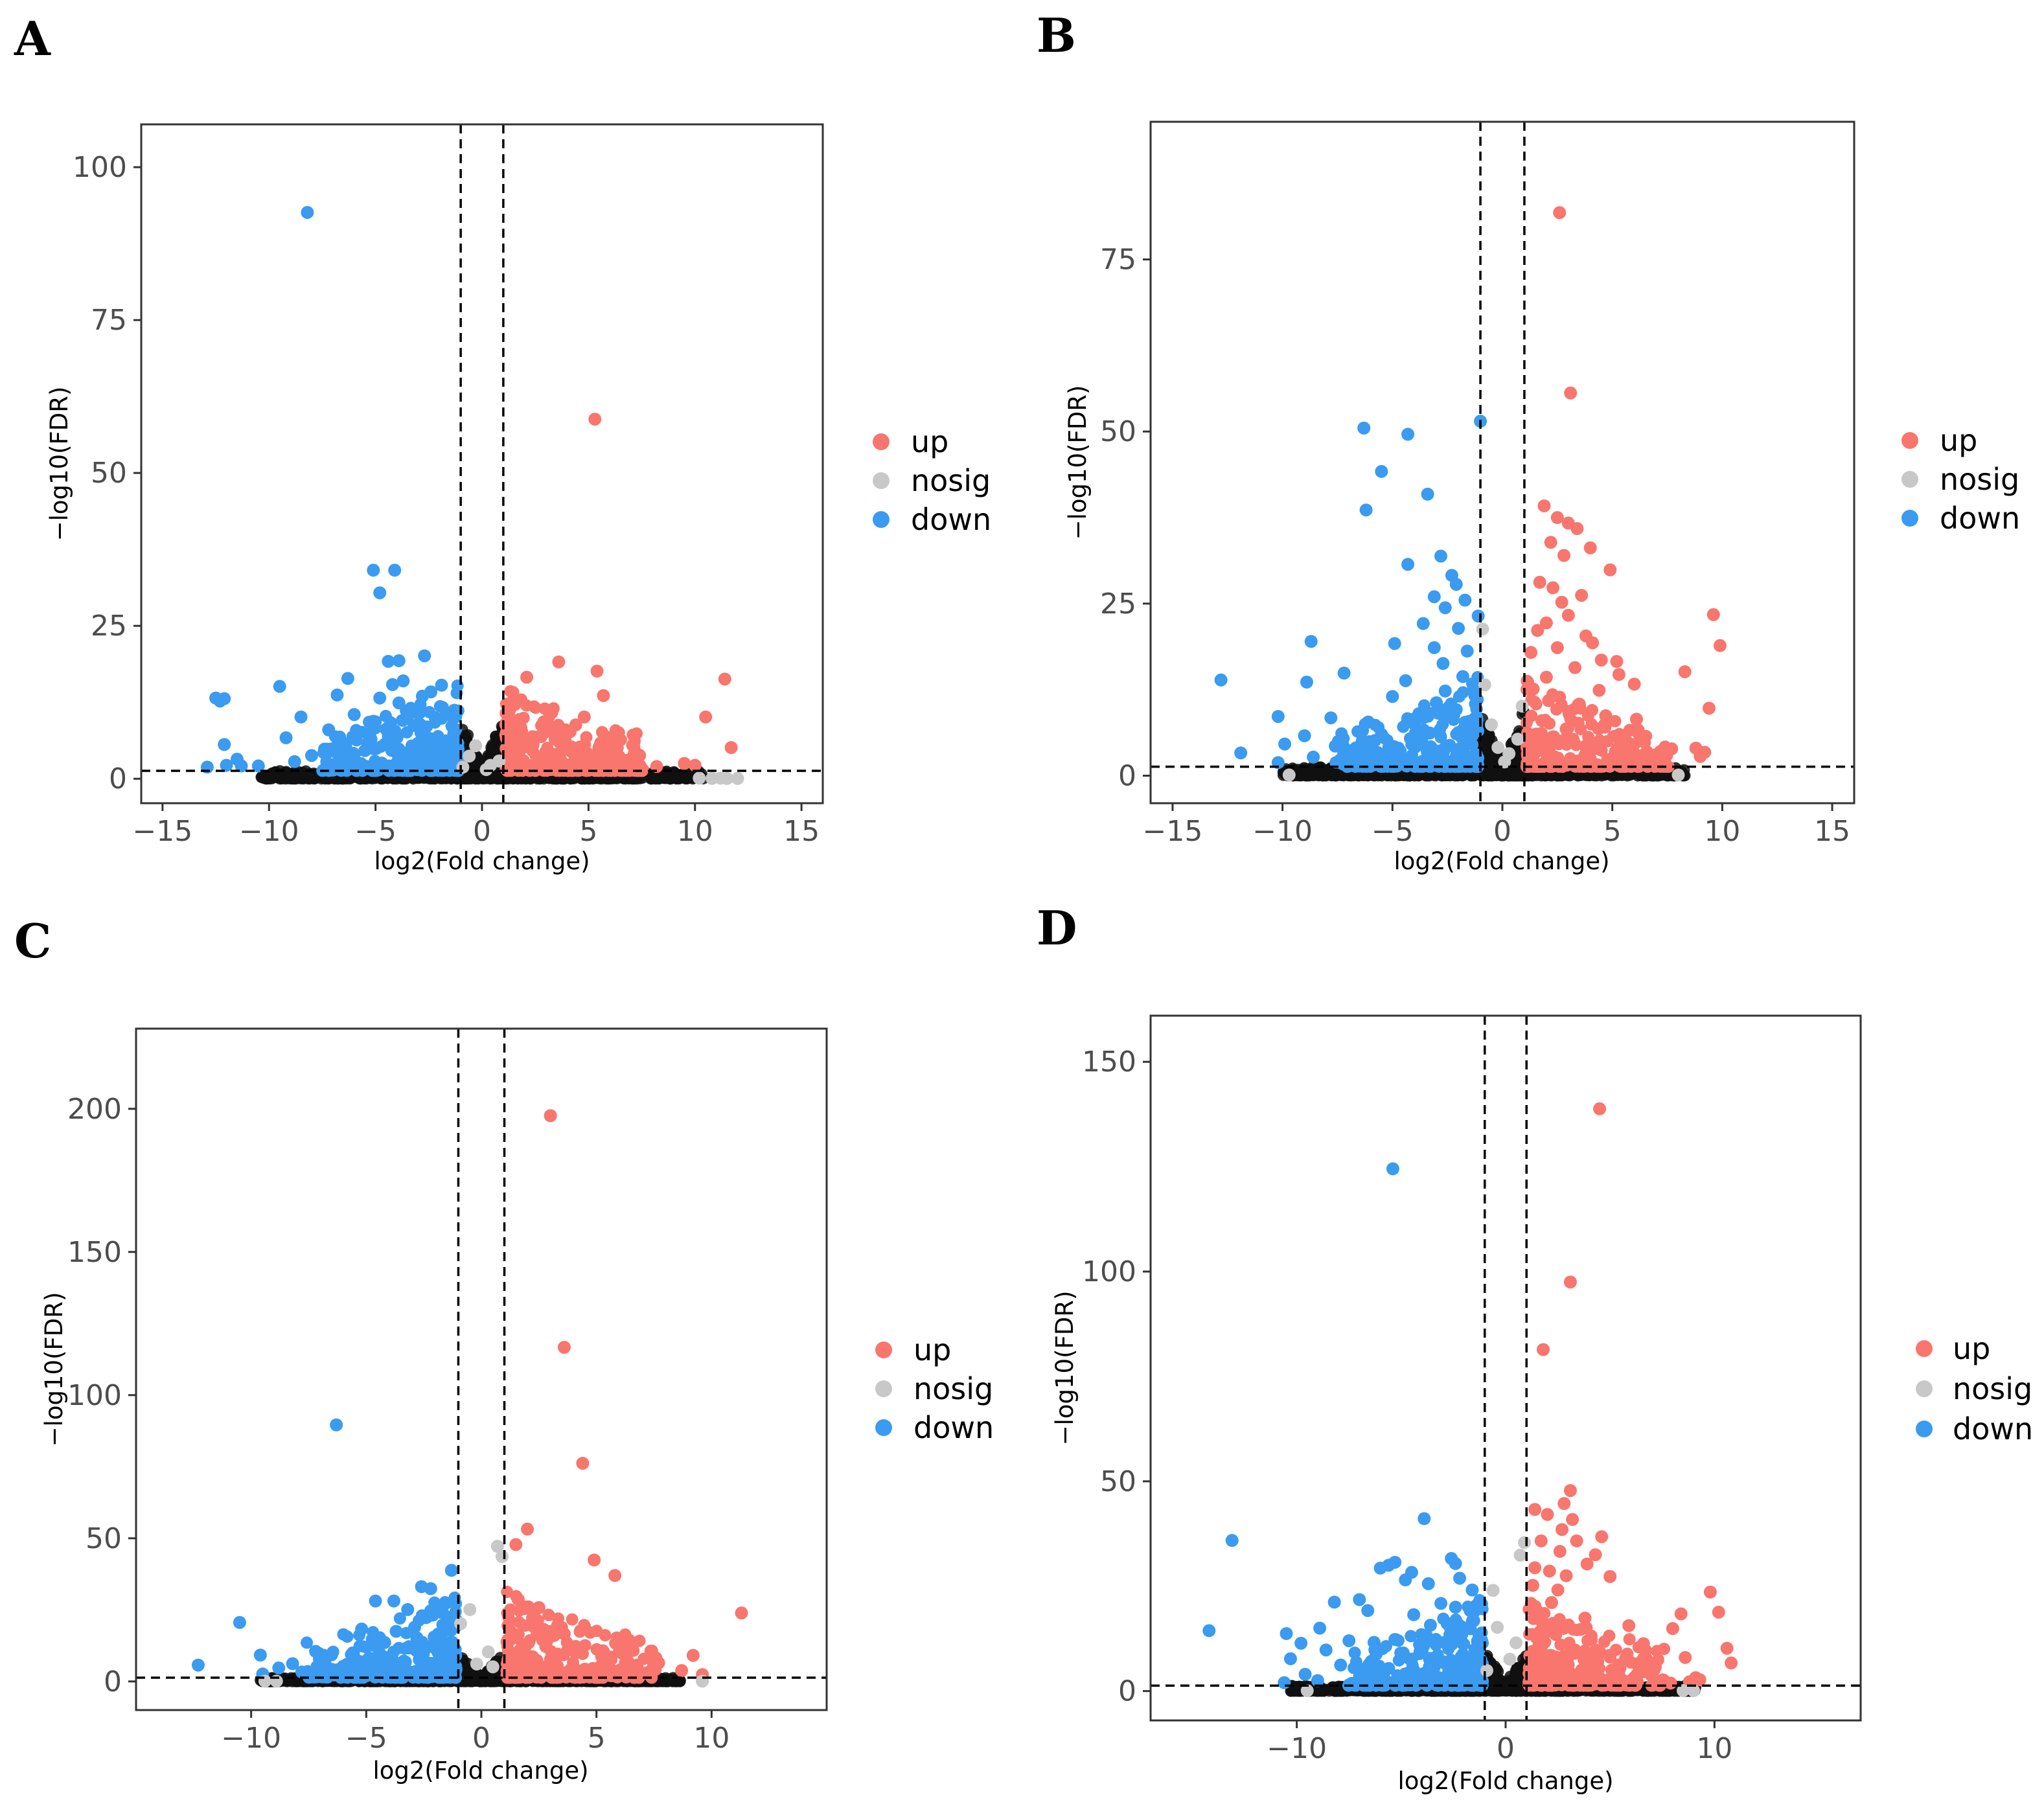 The width and height of the screenshot is (2044, 1815). Describe the element at coordinates (932, 481) in the screenshot. I see `legend: up nosig down` at that location.